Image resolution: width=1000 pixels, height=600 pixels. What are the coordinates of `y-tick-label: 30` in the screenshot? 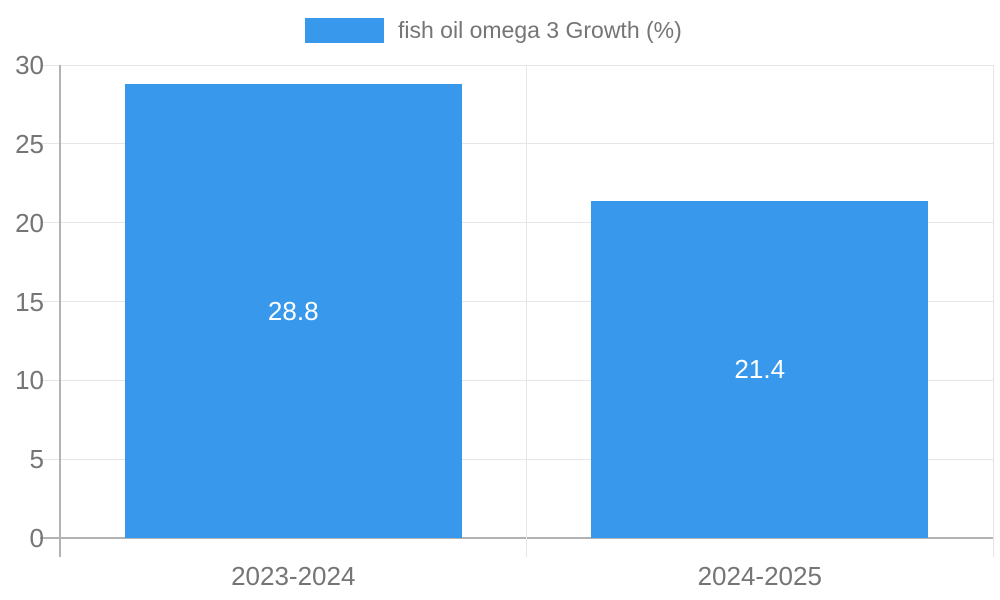 It's located at (29, 65).